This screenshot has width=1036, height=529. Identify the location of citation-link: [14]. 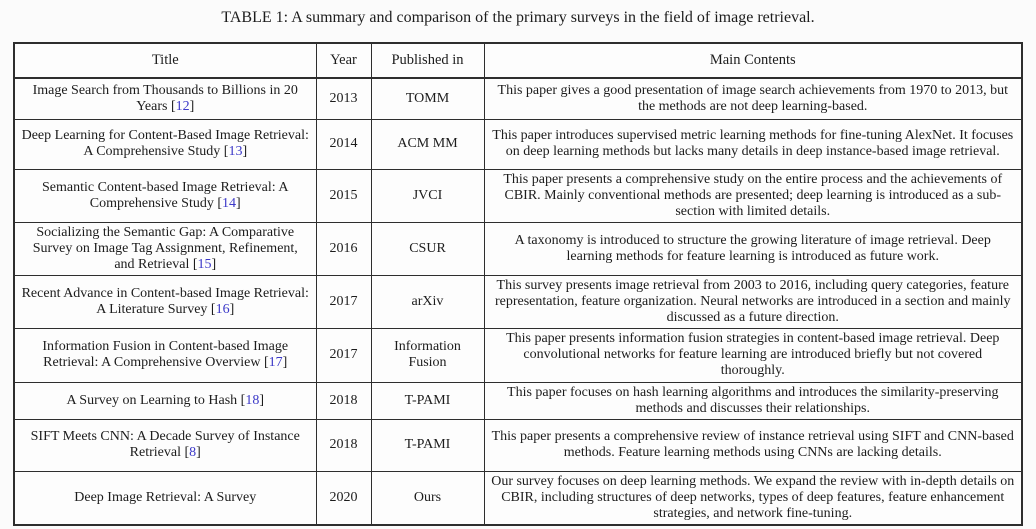
(227, 203).